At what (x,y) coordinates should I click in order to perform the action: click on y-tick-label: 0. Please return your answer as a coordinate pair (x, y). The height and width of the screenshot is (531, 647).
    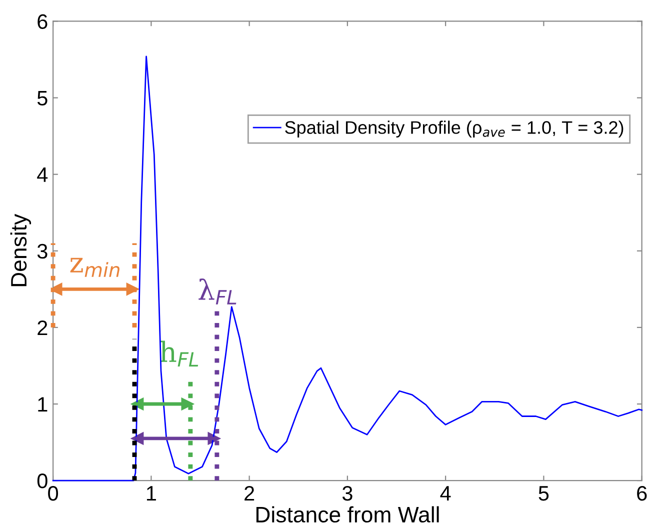
    Looking at the image, I should click on (42, 481).